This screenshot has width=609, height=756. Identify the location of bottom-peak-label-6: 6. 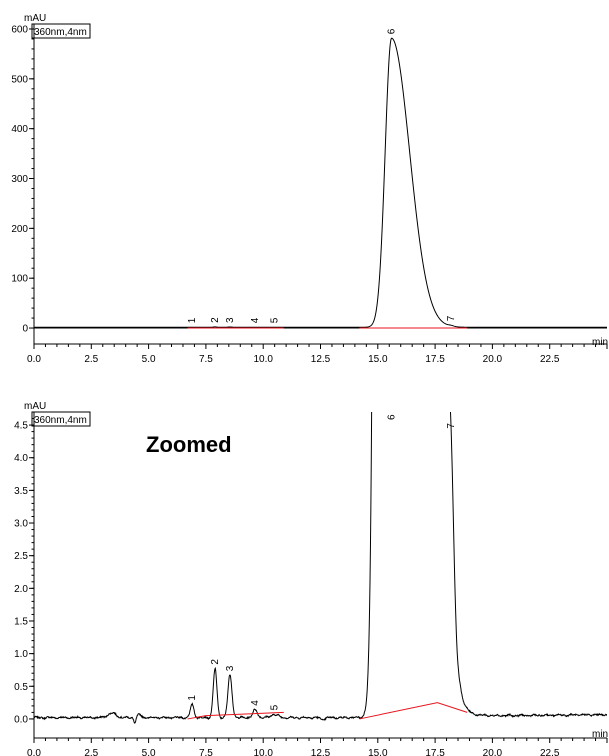
(392, 417).